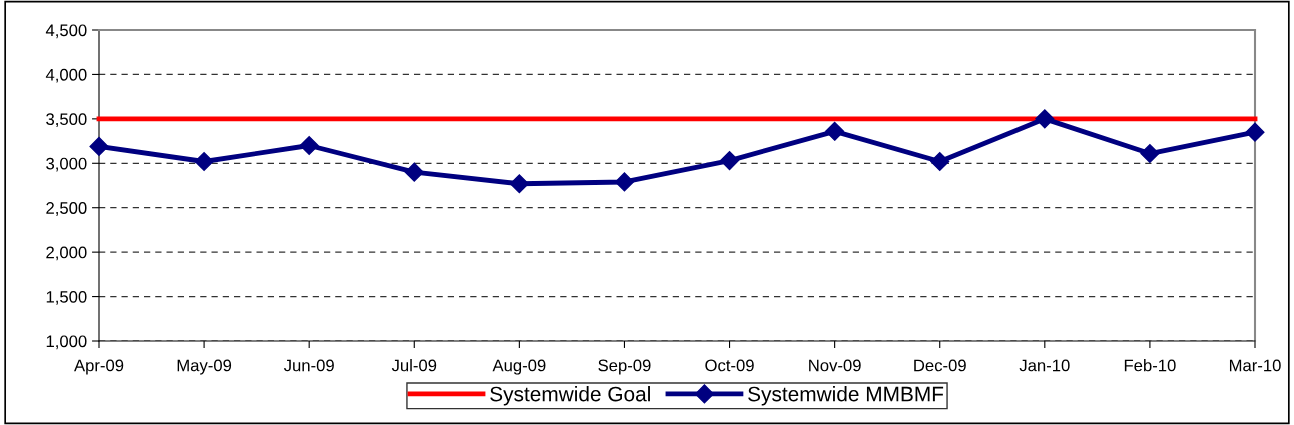 The height and width of the screenshot is (425, 1294). I want to click on x-tick-label: Jul-09, so click(414, 365).